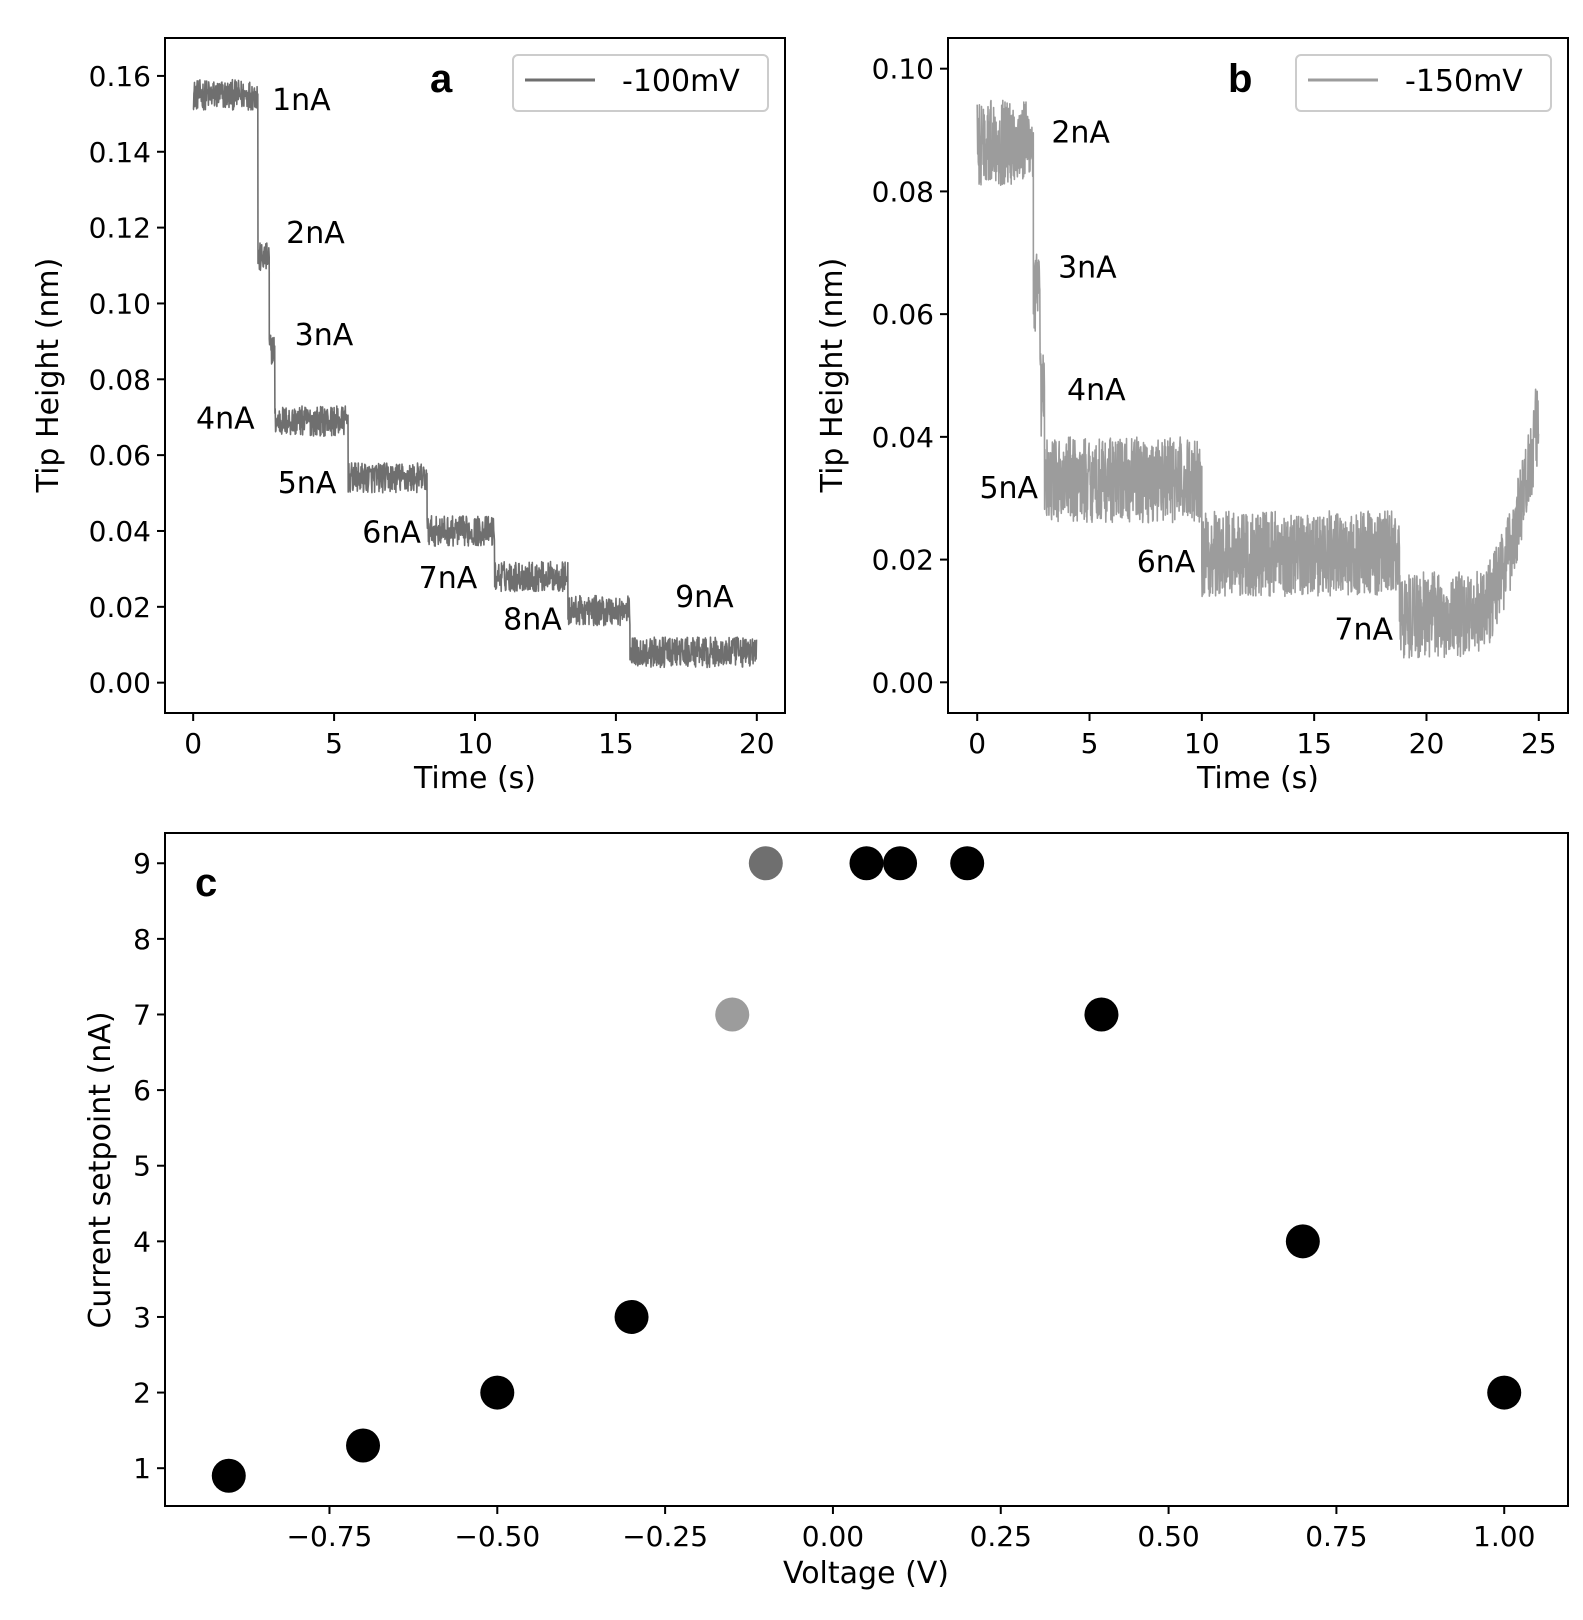  What do you see at coordinates (206, 883) in the screenshot?
I see `panel-c-letter: c` at bounding box center [206, 883].